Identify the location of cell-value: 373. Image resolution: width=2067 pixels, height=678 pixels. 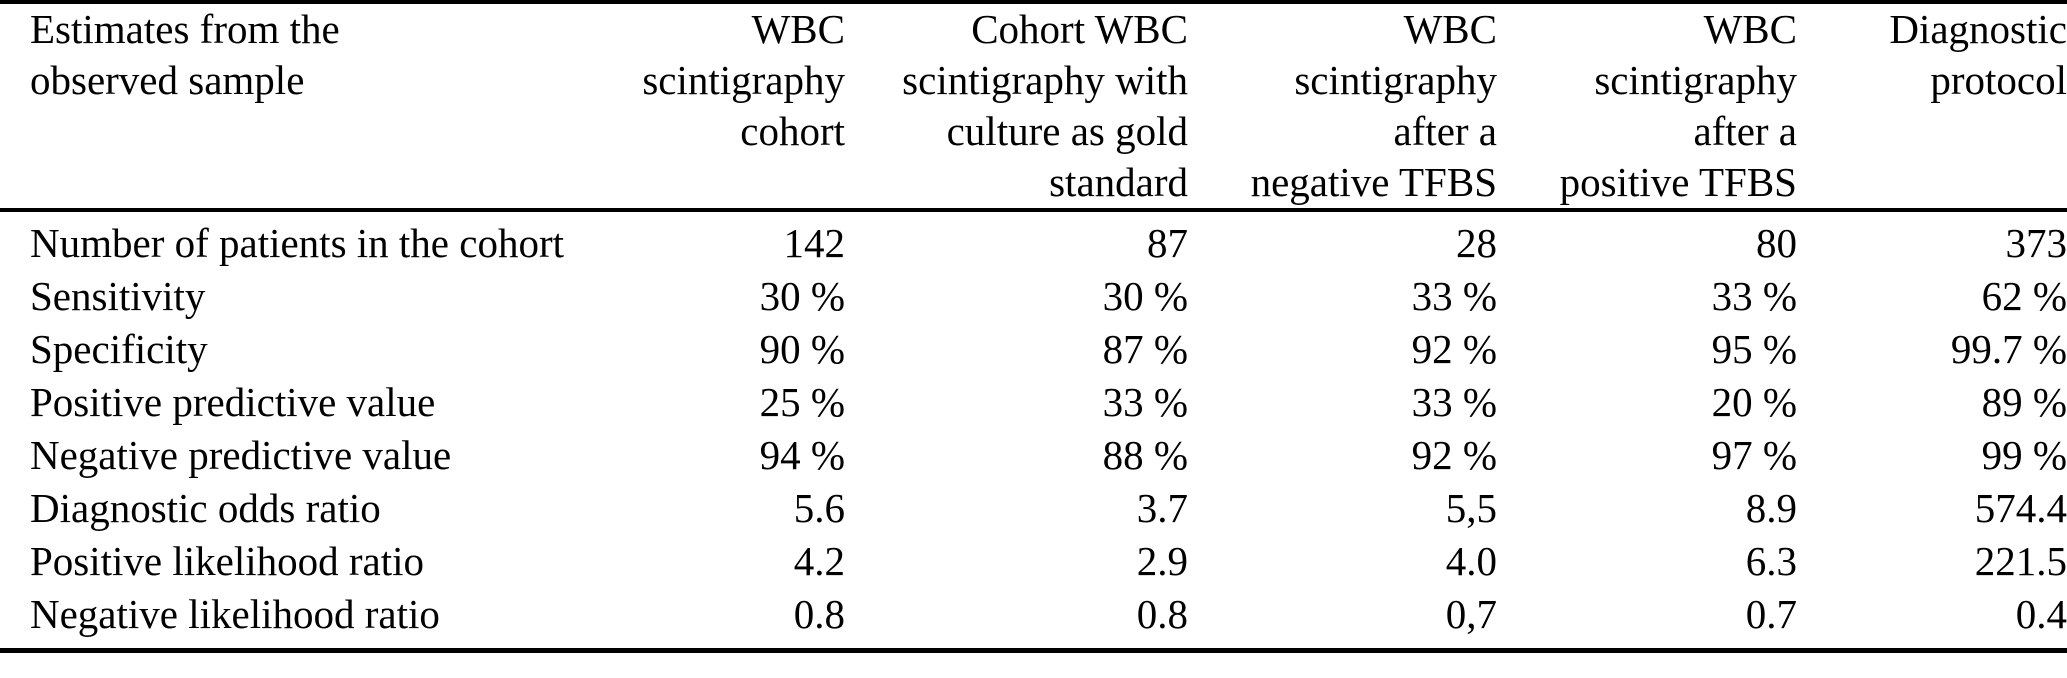
(2036, 243).